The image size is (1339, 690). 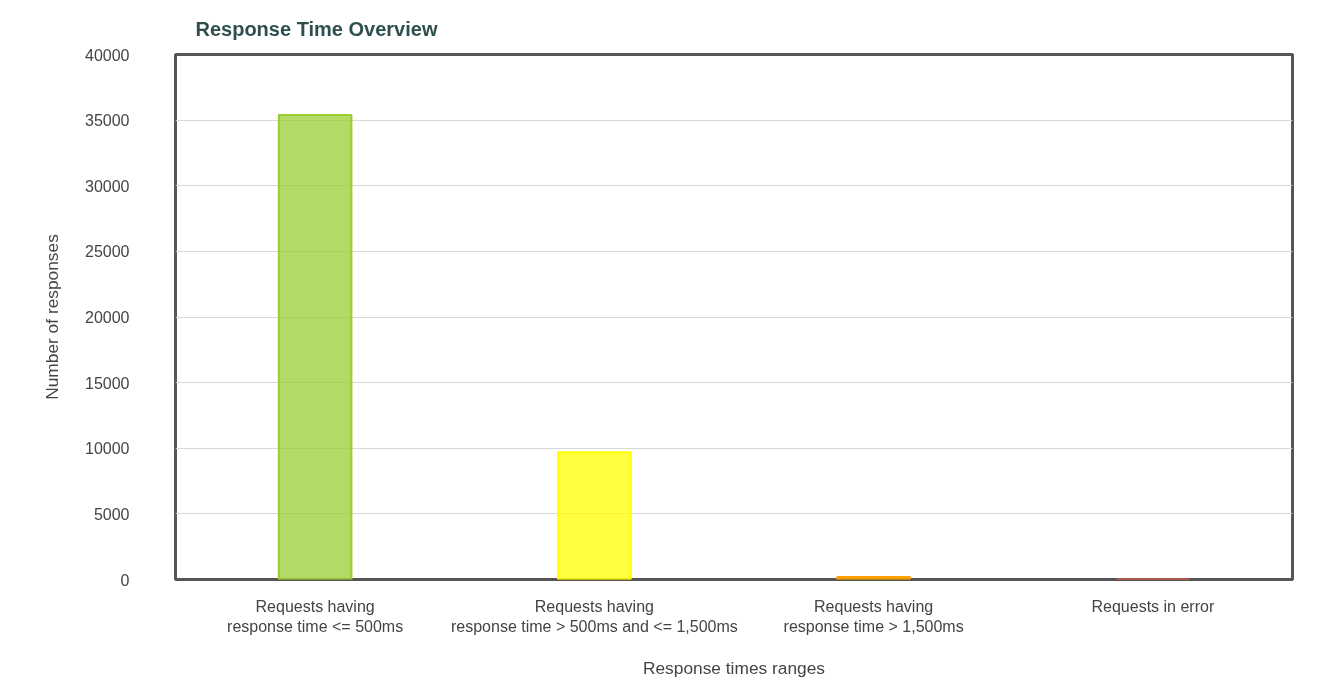 What do you see at coordinates (107, 186) in the screenshot?
I see `y-tick-label: 30000` at bounding box center [107, 186].